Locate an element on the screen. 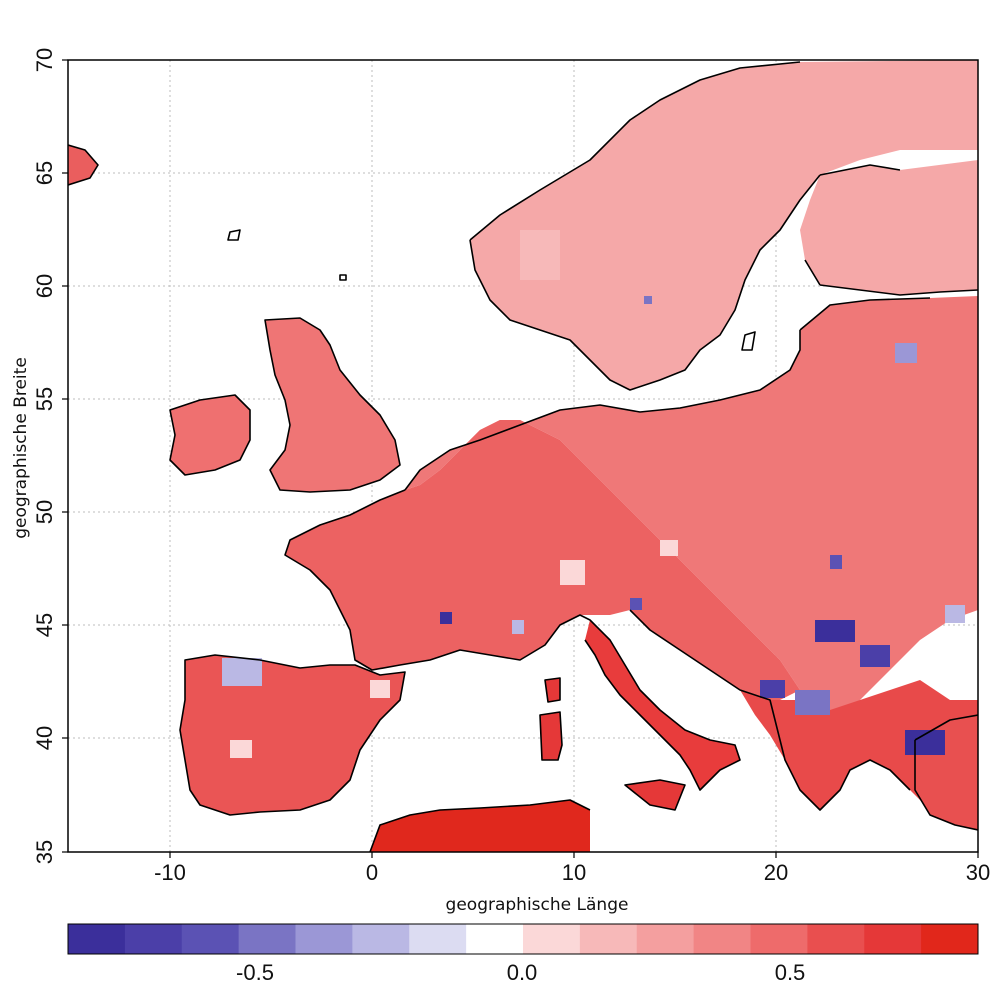 This screenshot has width=1000, height=998. y-tick-label: 35 is located at coordinates (44, 852).